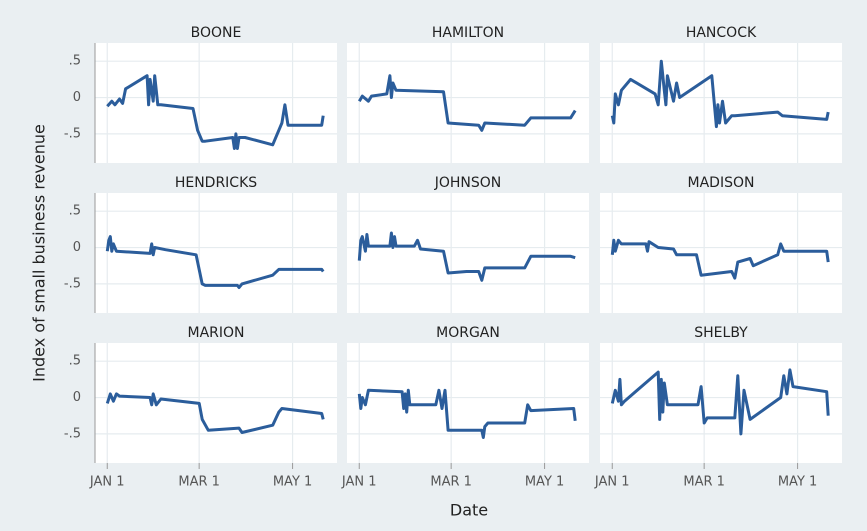 The height and width of the screenshot is (531, 867). Describe the element at coordinates (468, 183) in the screenshot. I see `panel-title: JOHNSON` at that location.